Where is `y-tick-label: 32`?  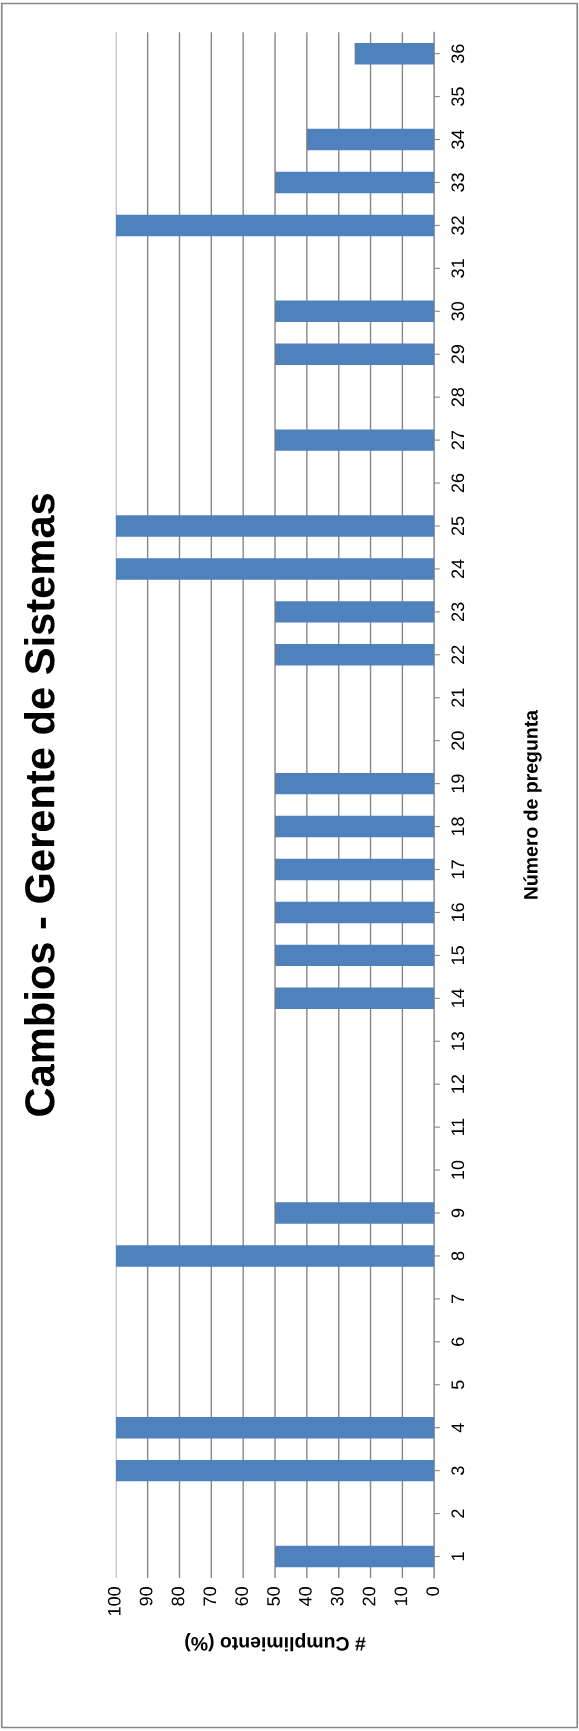
y-tick-label: 32 is located at coordinates (458, 225).